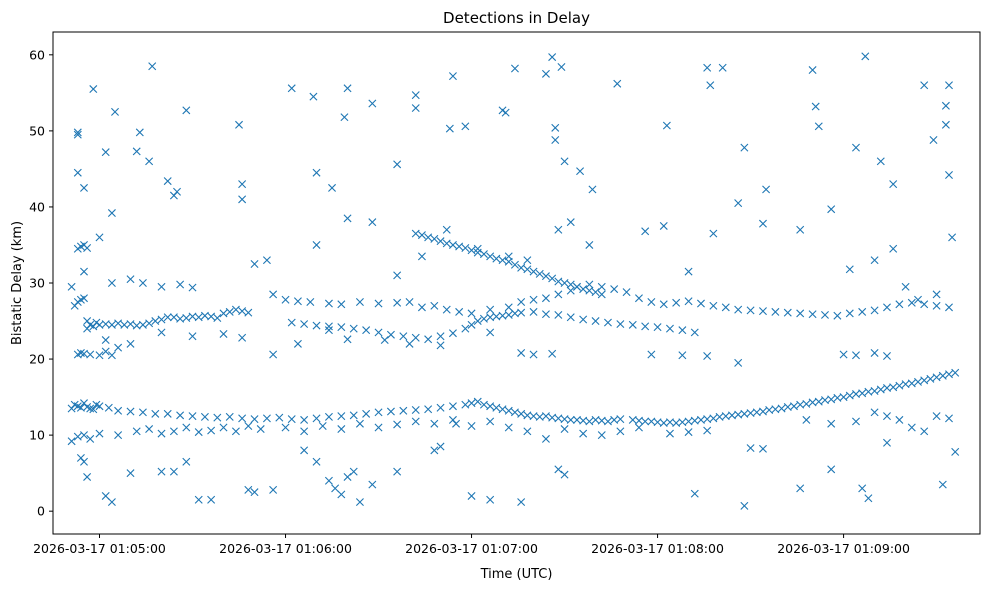  What do you see at coordinates (17, 283) in the screenshot?
I see `y-axis-label: Bistatic Delay (km)` at bounding box center [17, 283].